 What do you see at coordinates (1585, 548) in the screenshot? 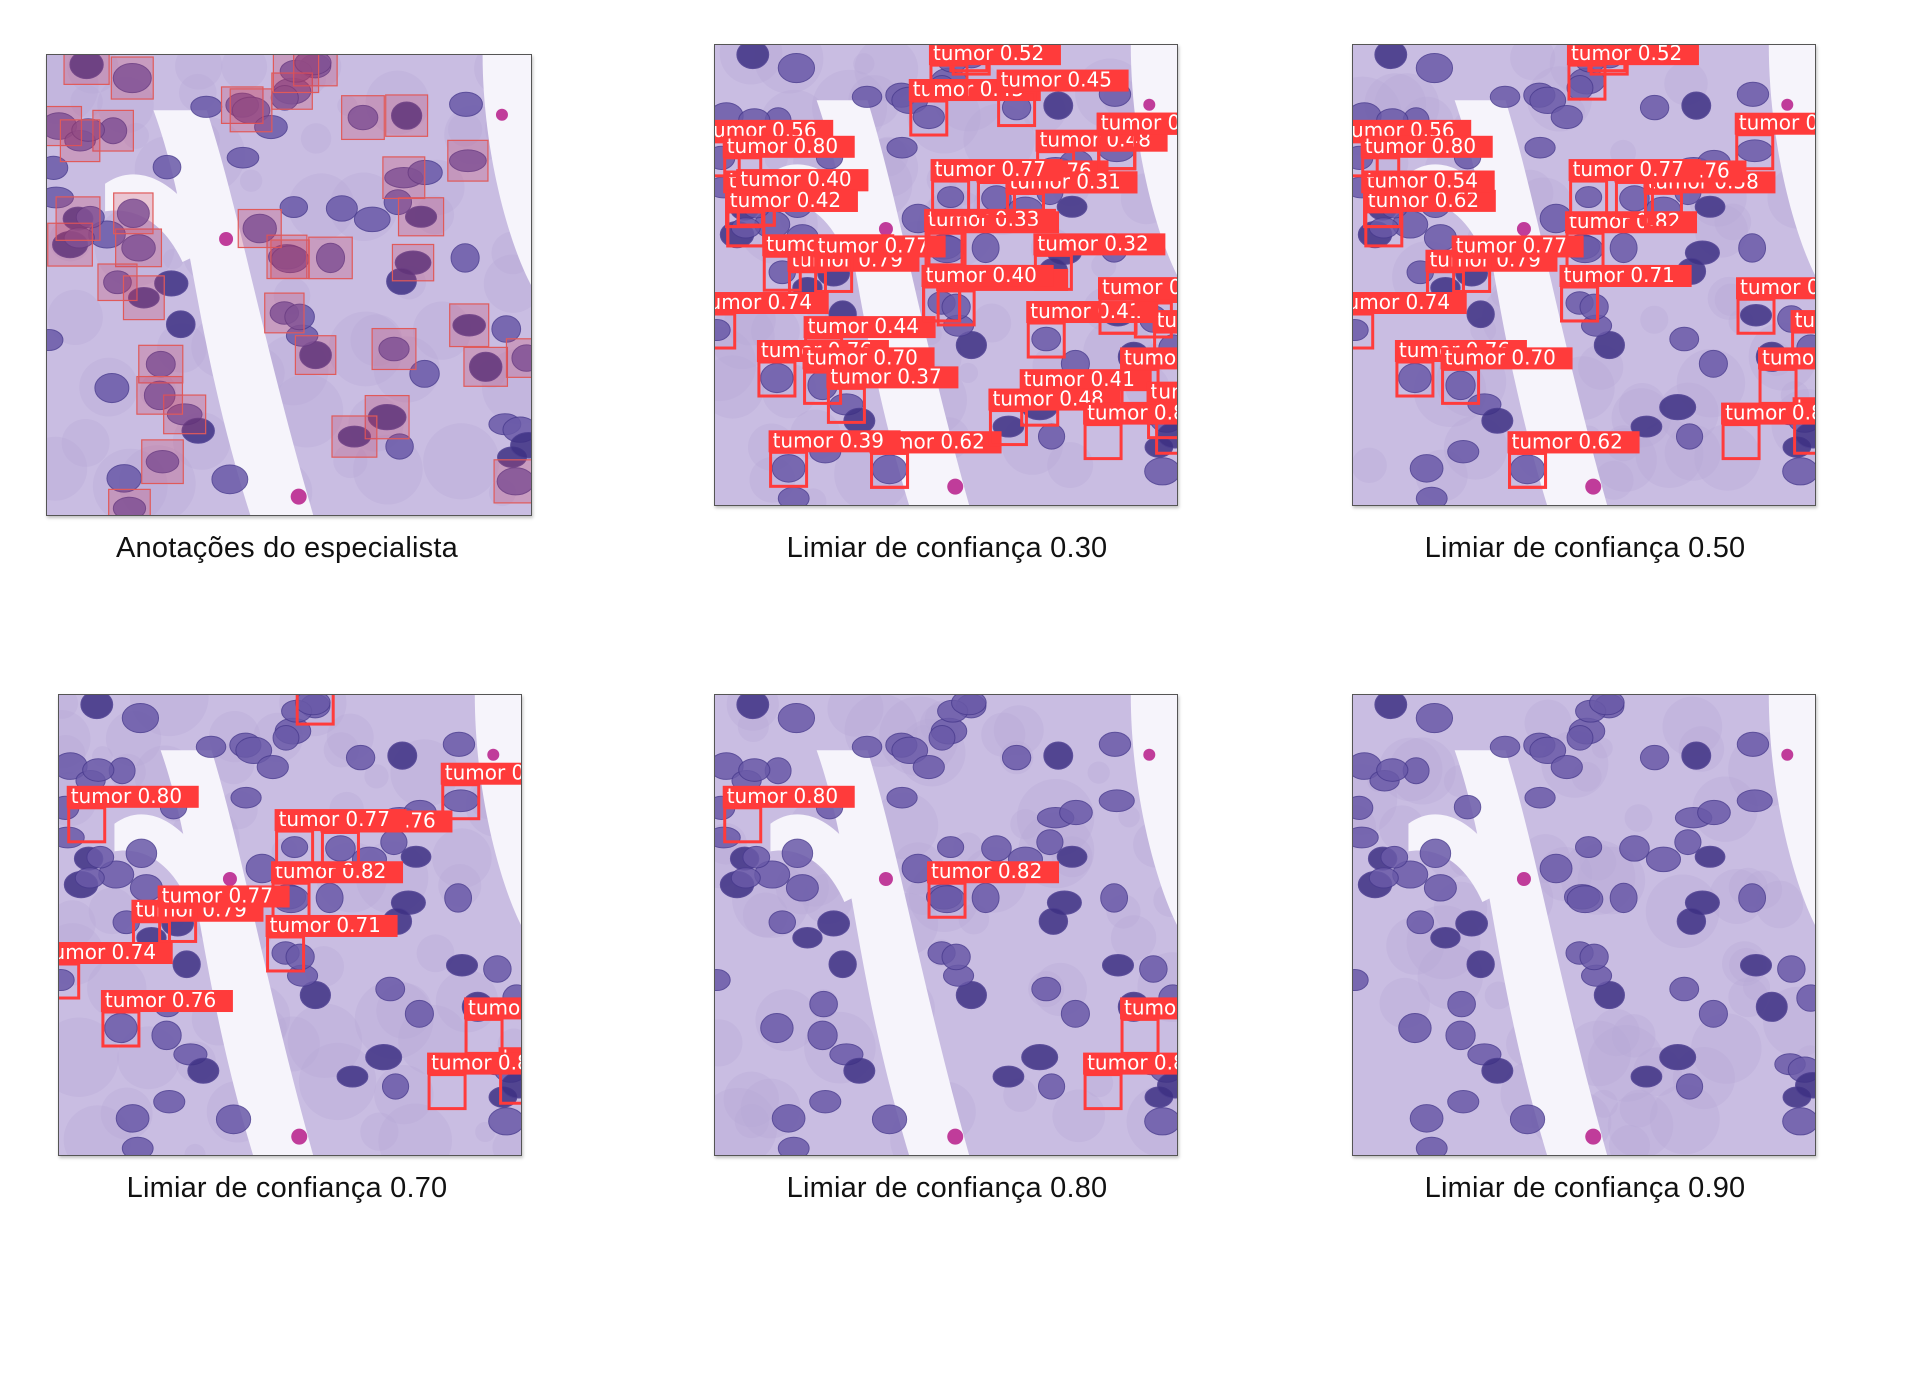
I see `panel-caption: Limiar de confiança 0.50` at bounding box center [1585, 548].